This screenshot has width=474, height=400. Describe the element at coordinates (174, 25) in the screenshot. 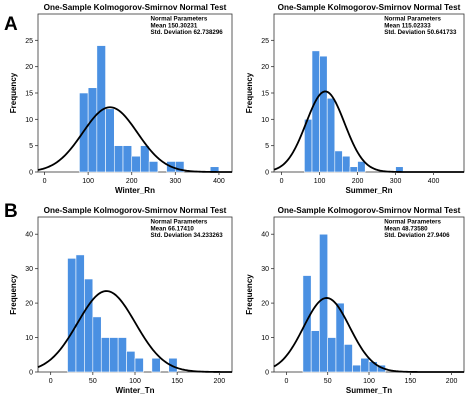

I see `normal-parameters-text: Mean 150.30231` at that location.